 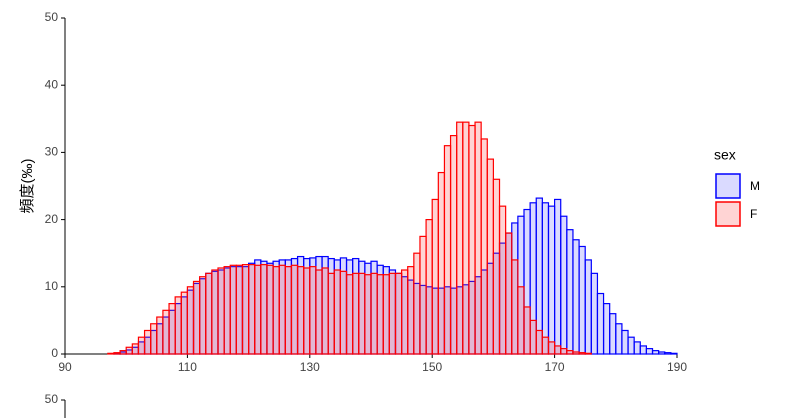 I want to click on y-tick-label: 10, so click(x=52, y=286).